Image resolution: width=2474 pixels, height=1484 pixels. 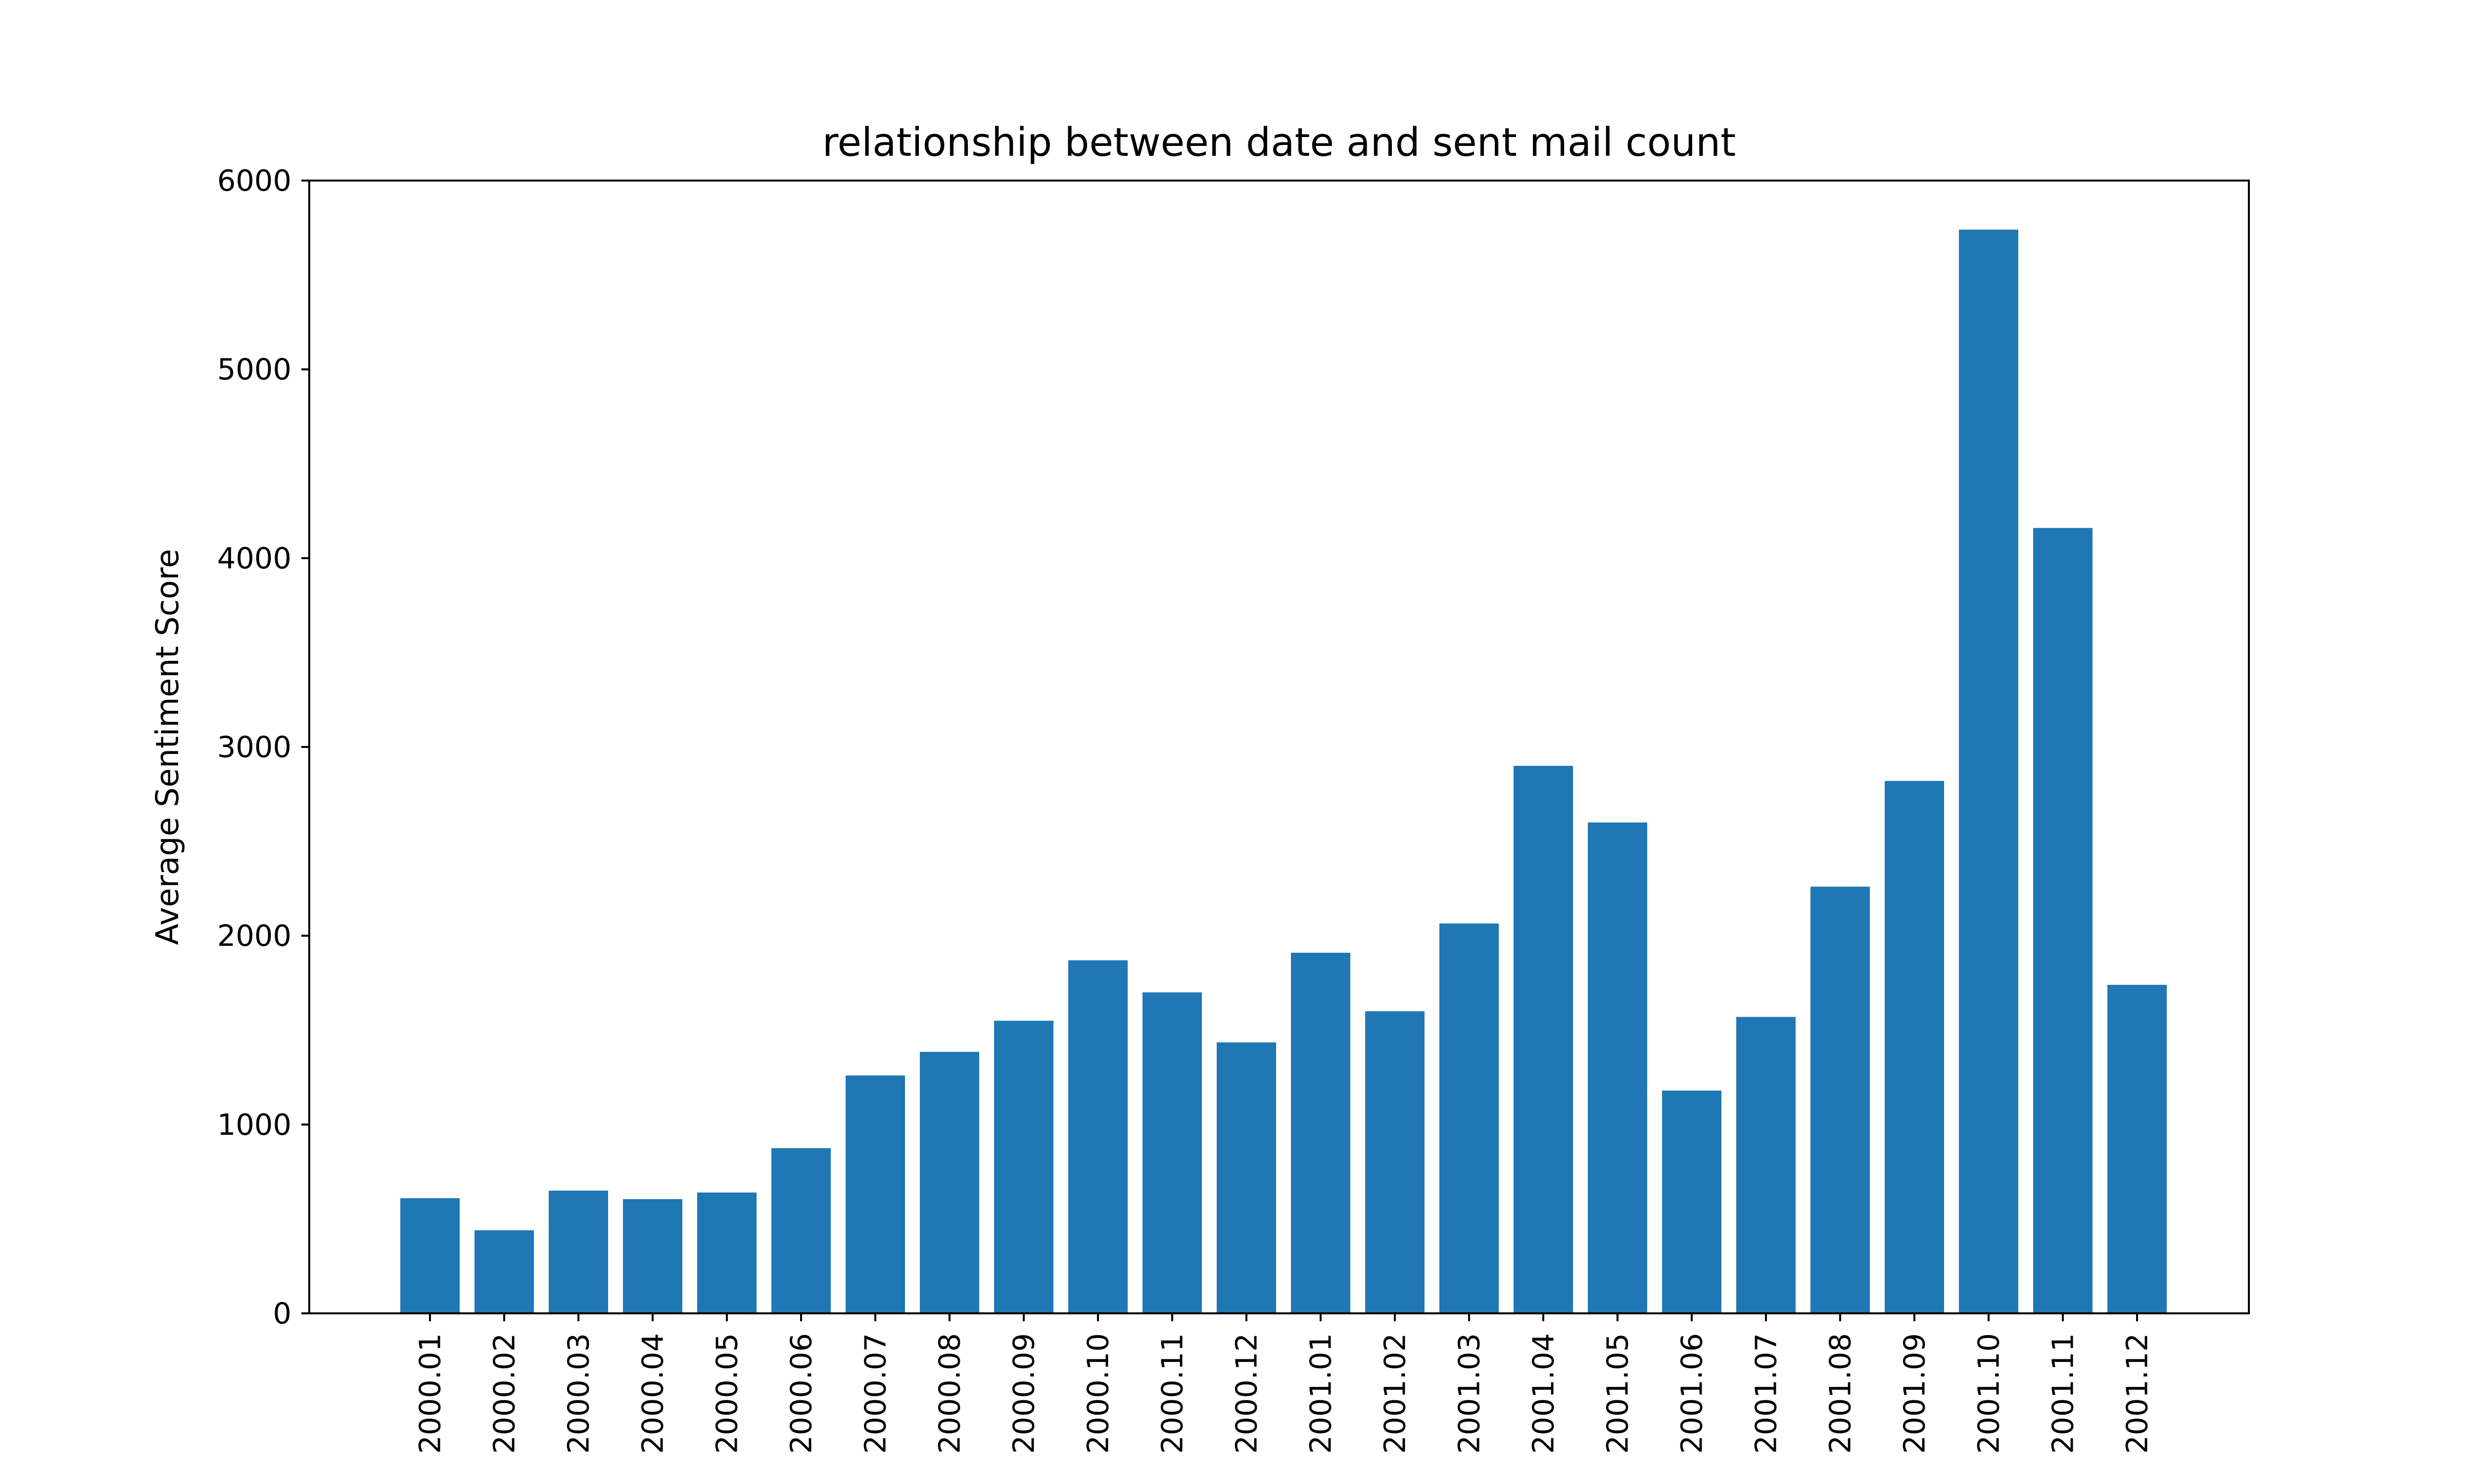 I want to click on x-tick-label: 2001.06, so click(x=1692, y=1393).